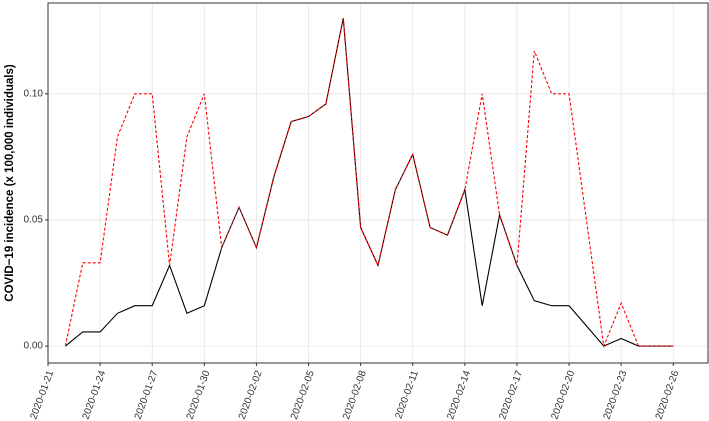 Image resolution: width=709 pixels, height=421 pixels. What do you see at coordinates (42, 395) in the screenshot?
I see `x-tick-label: 2020-01-21` at bounding box center [42, 395].